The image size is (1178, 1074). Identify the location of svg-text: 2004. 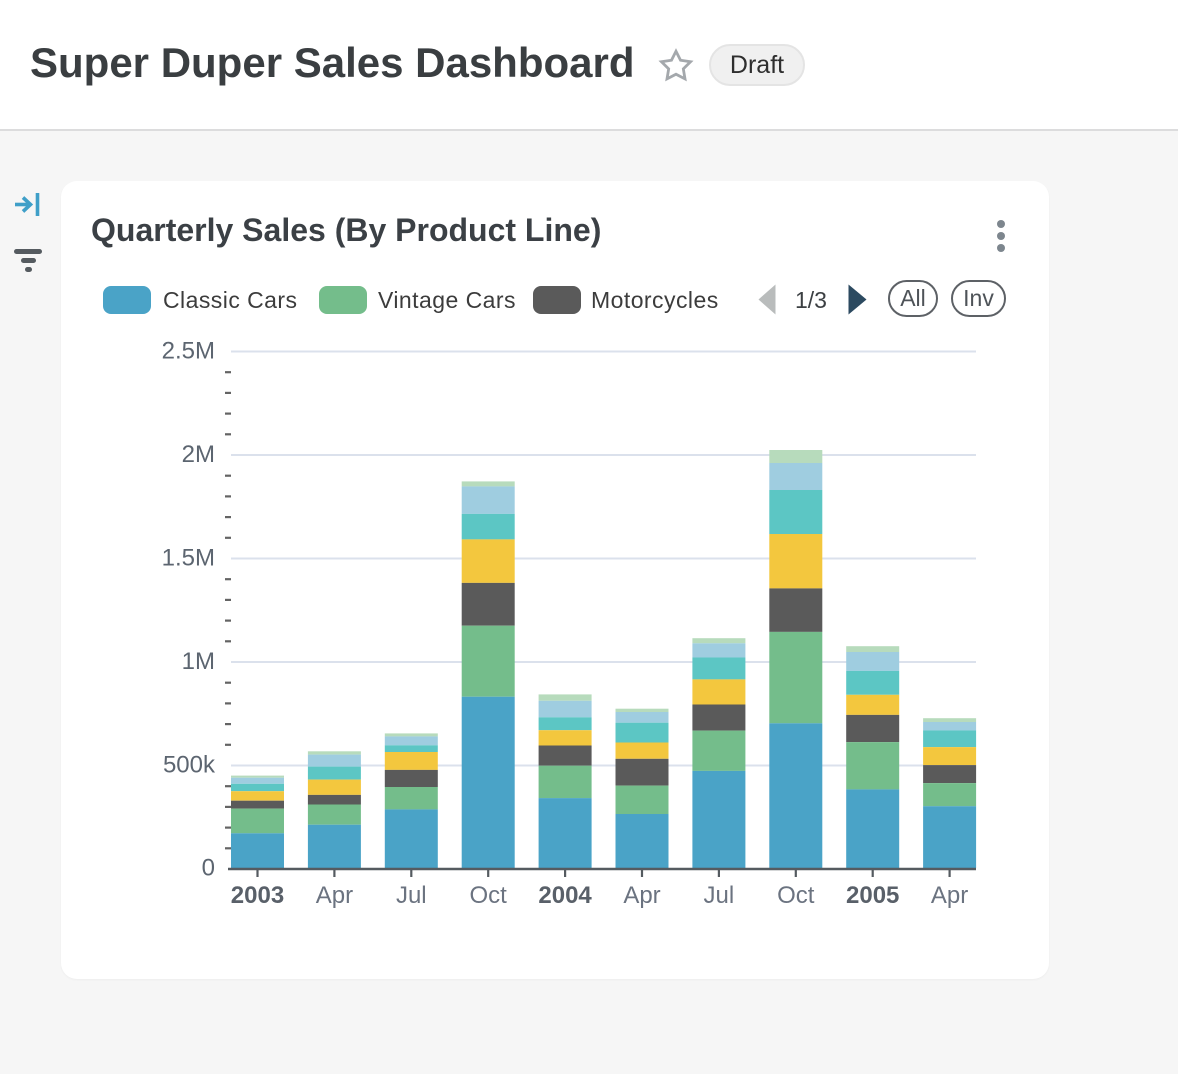
(565, 895).